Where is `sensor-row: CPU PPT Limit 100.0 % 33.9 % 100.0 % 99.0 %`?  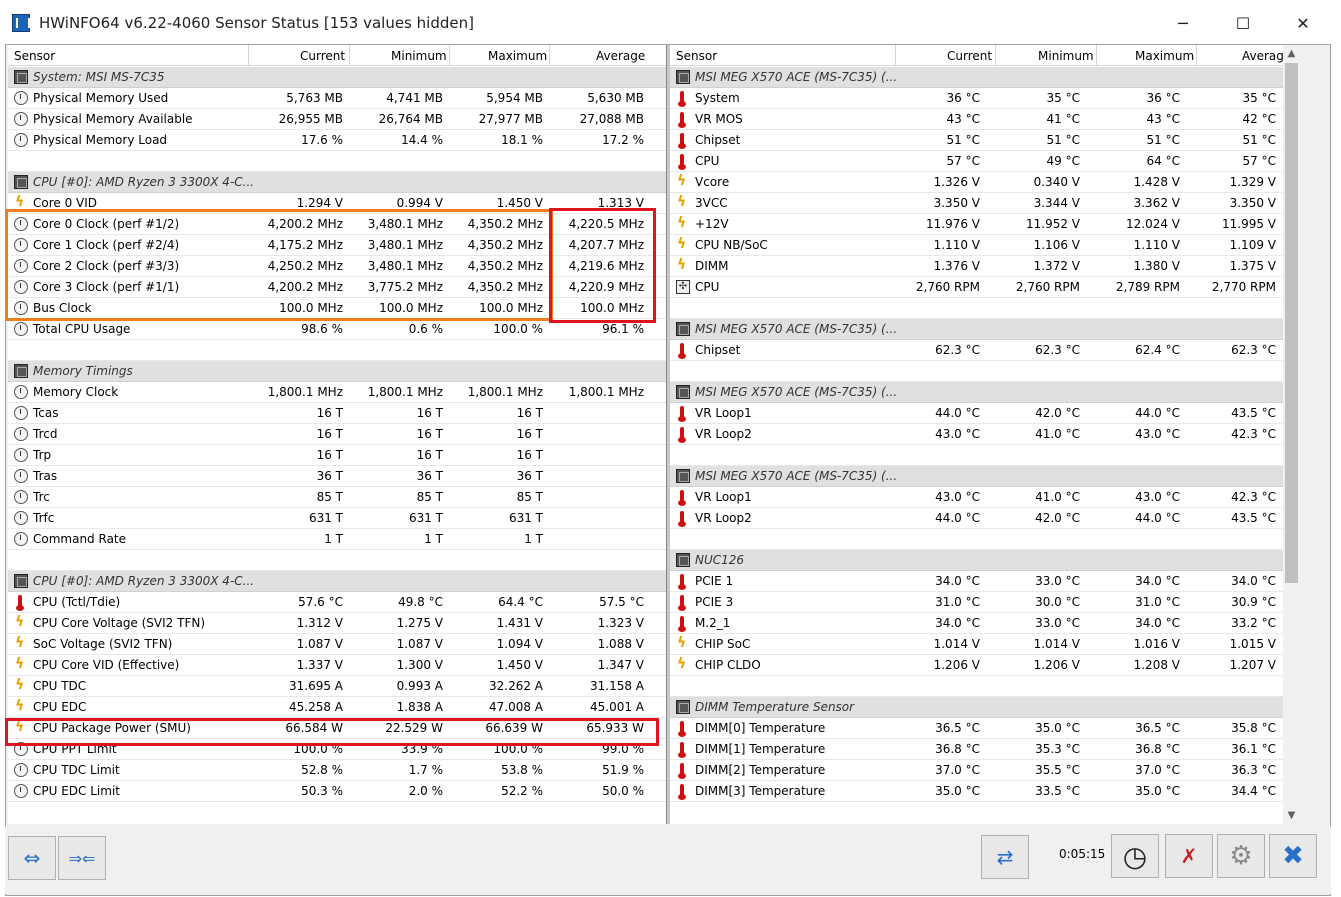 sensor-row: CPU PPT Limit 100.0 % 33.9 % 100.0 % 99.0 % is located at coordinates (337, 749).